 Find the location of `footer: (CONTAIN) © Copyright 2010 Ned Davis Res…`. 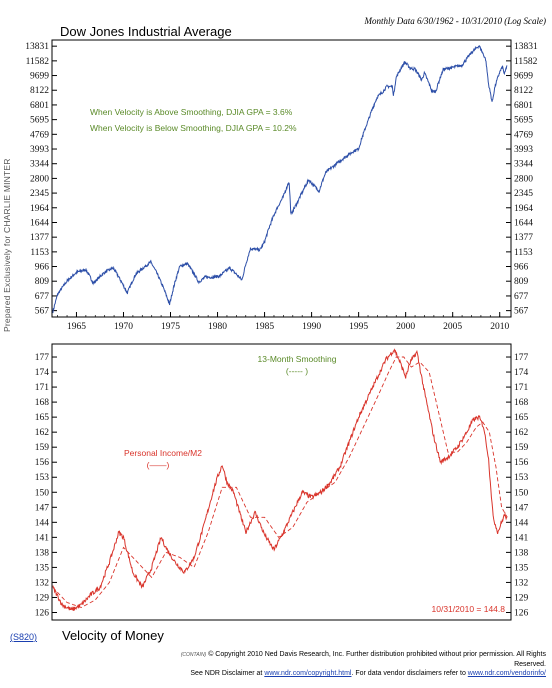

footer: (CONTAIN) © Copyright 2010 Ned Davis Res… is located at coordinates (348, 664).